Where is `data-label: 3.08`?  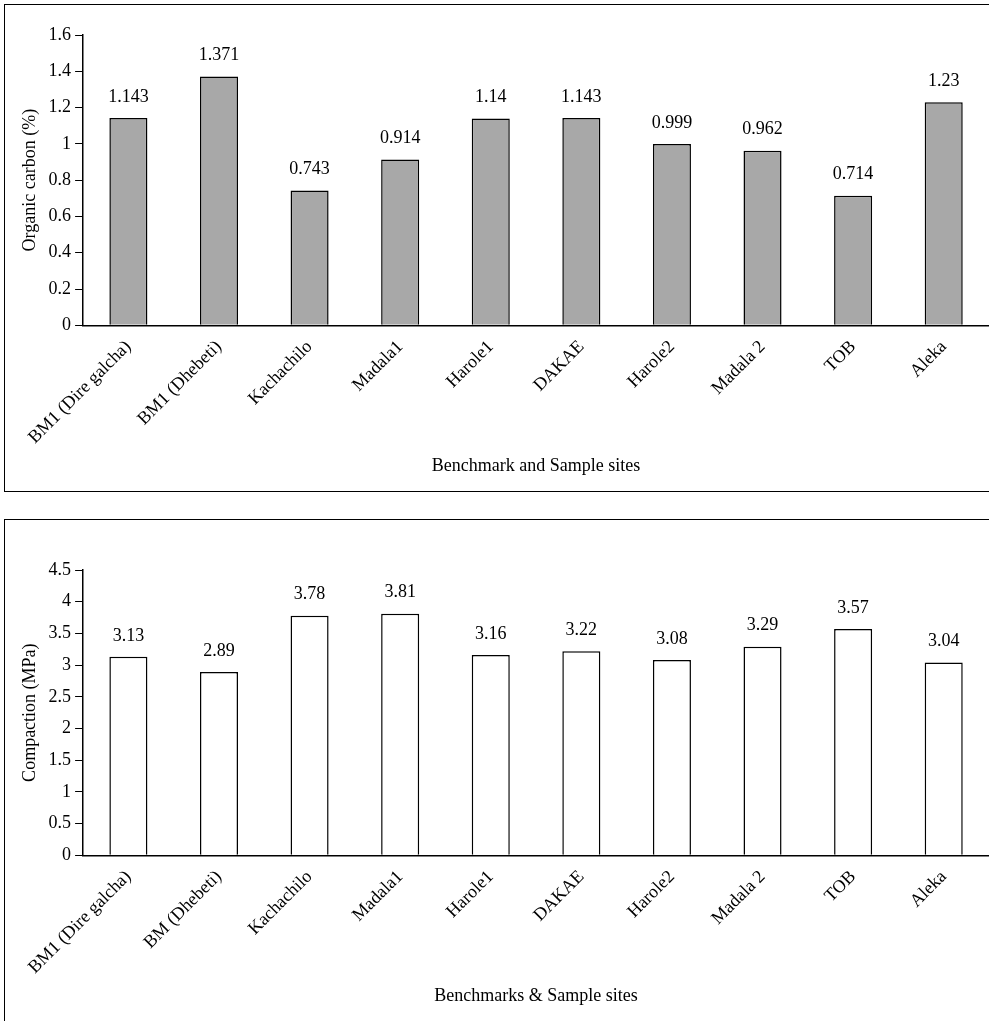 data-label: 3.08 is located at coordinates (672, 637).